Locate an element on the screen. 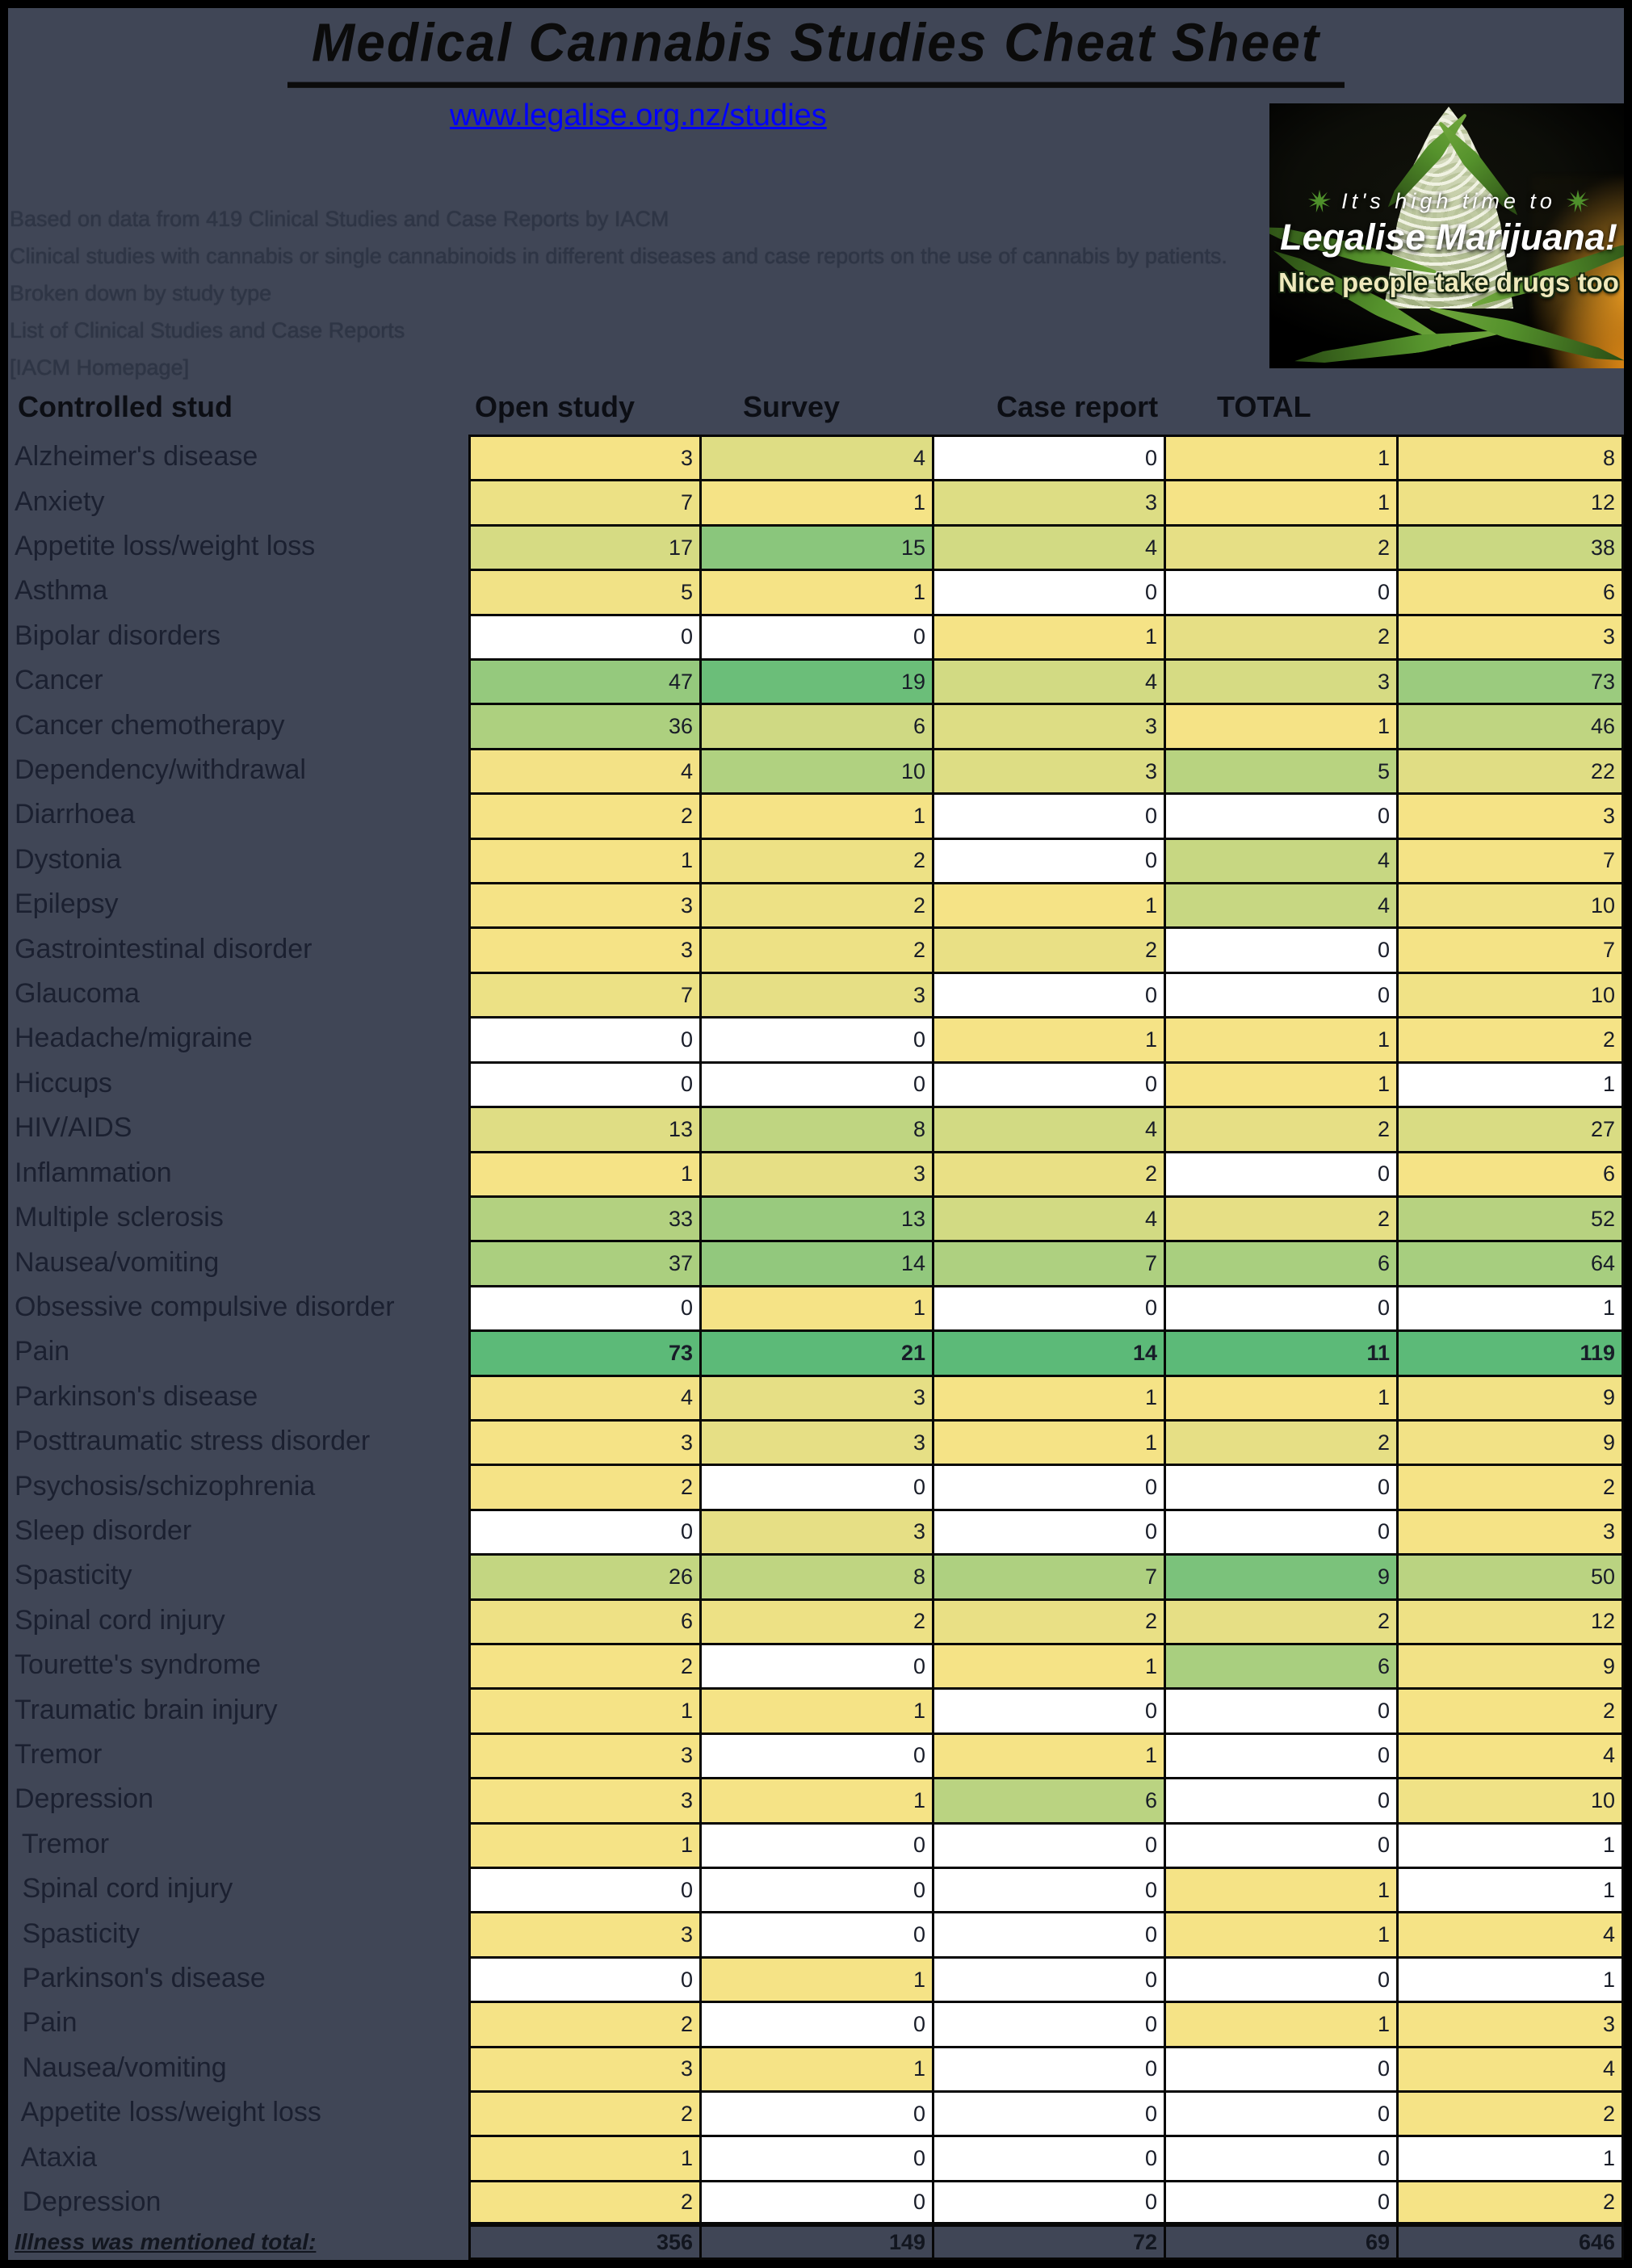 The image size is (1632, 2268). value-cell: 19 is located at coordinates (815, 681).